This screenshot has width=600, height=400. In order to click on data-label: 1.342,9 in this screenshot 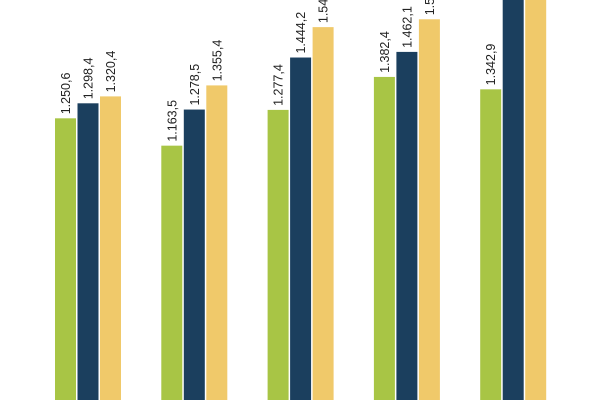, I will do `click(491, 65)`.